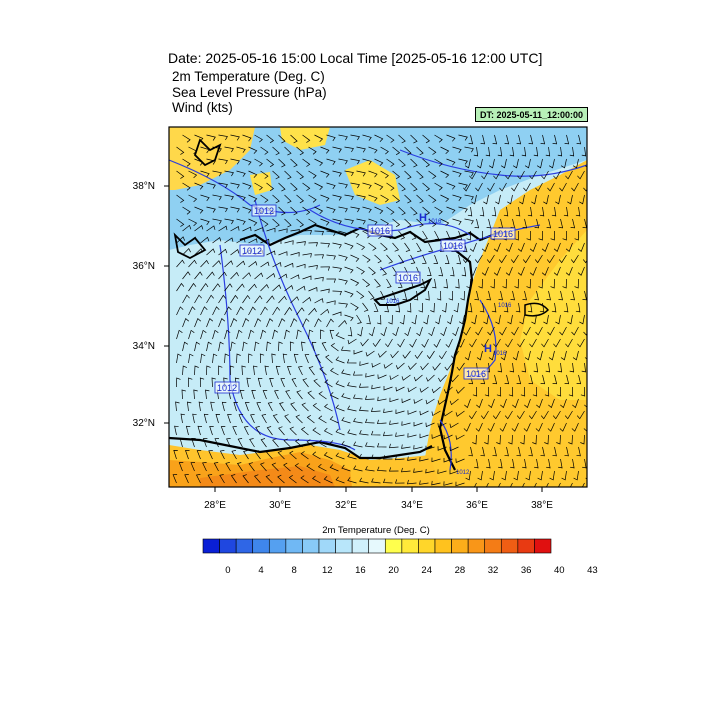 This screenshot has height=720, width=720. Describe the element at coordinates (144, 346) in the screenshot. I see `lat-tick-label: 34°N` at that location.